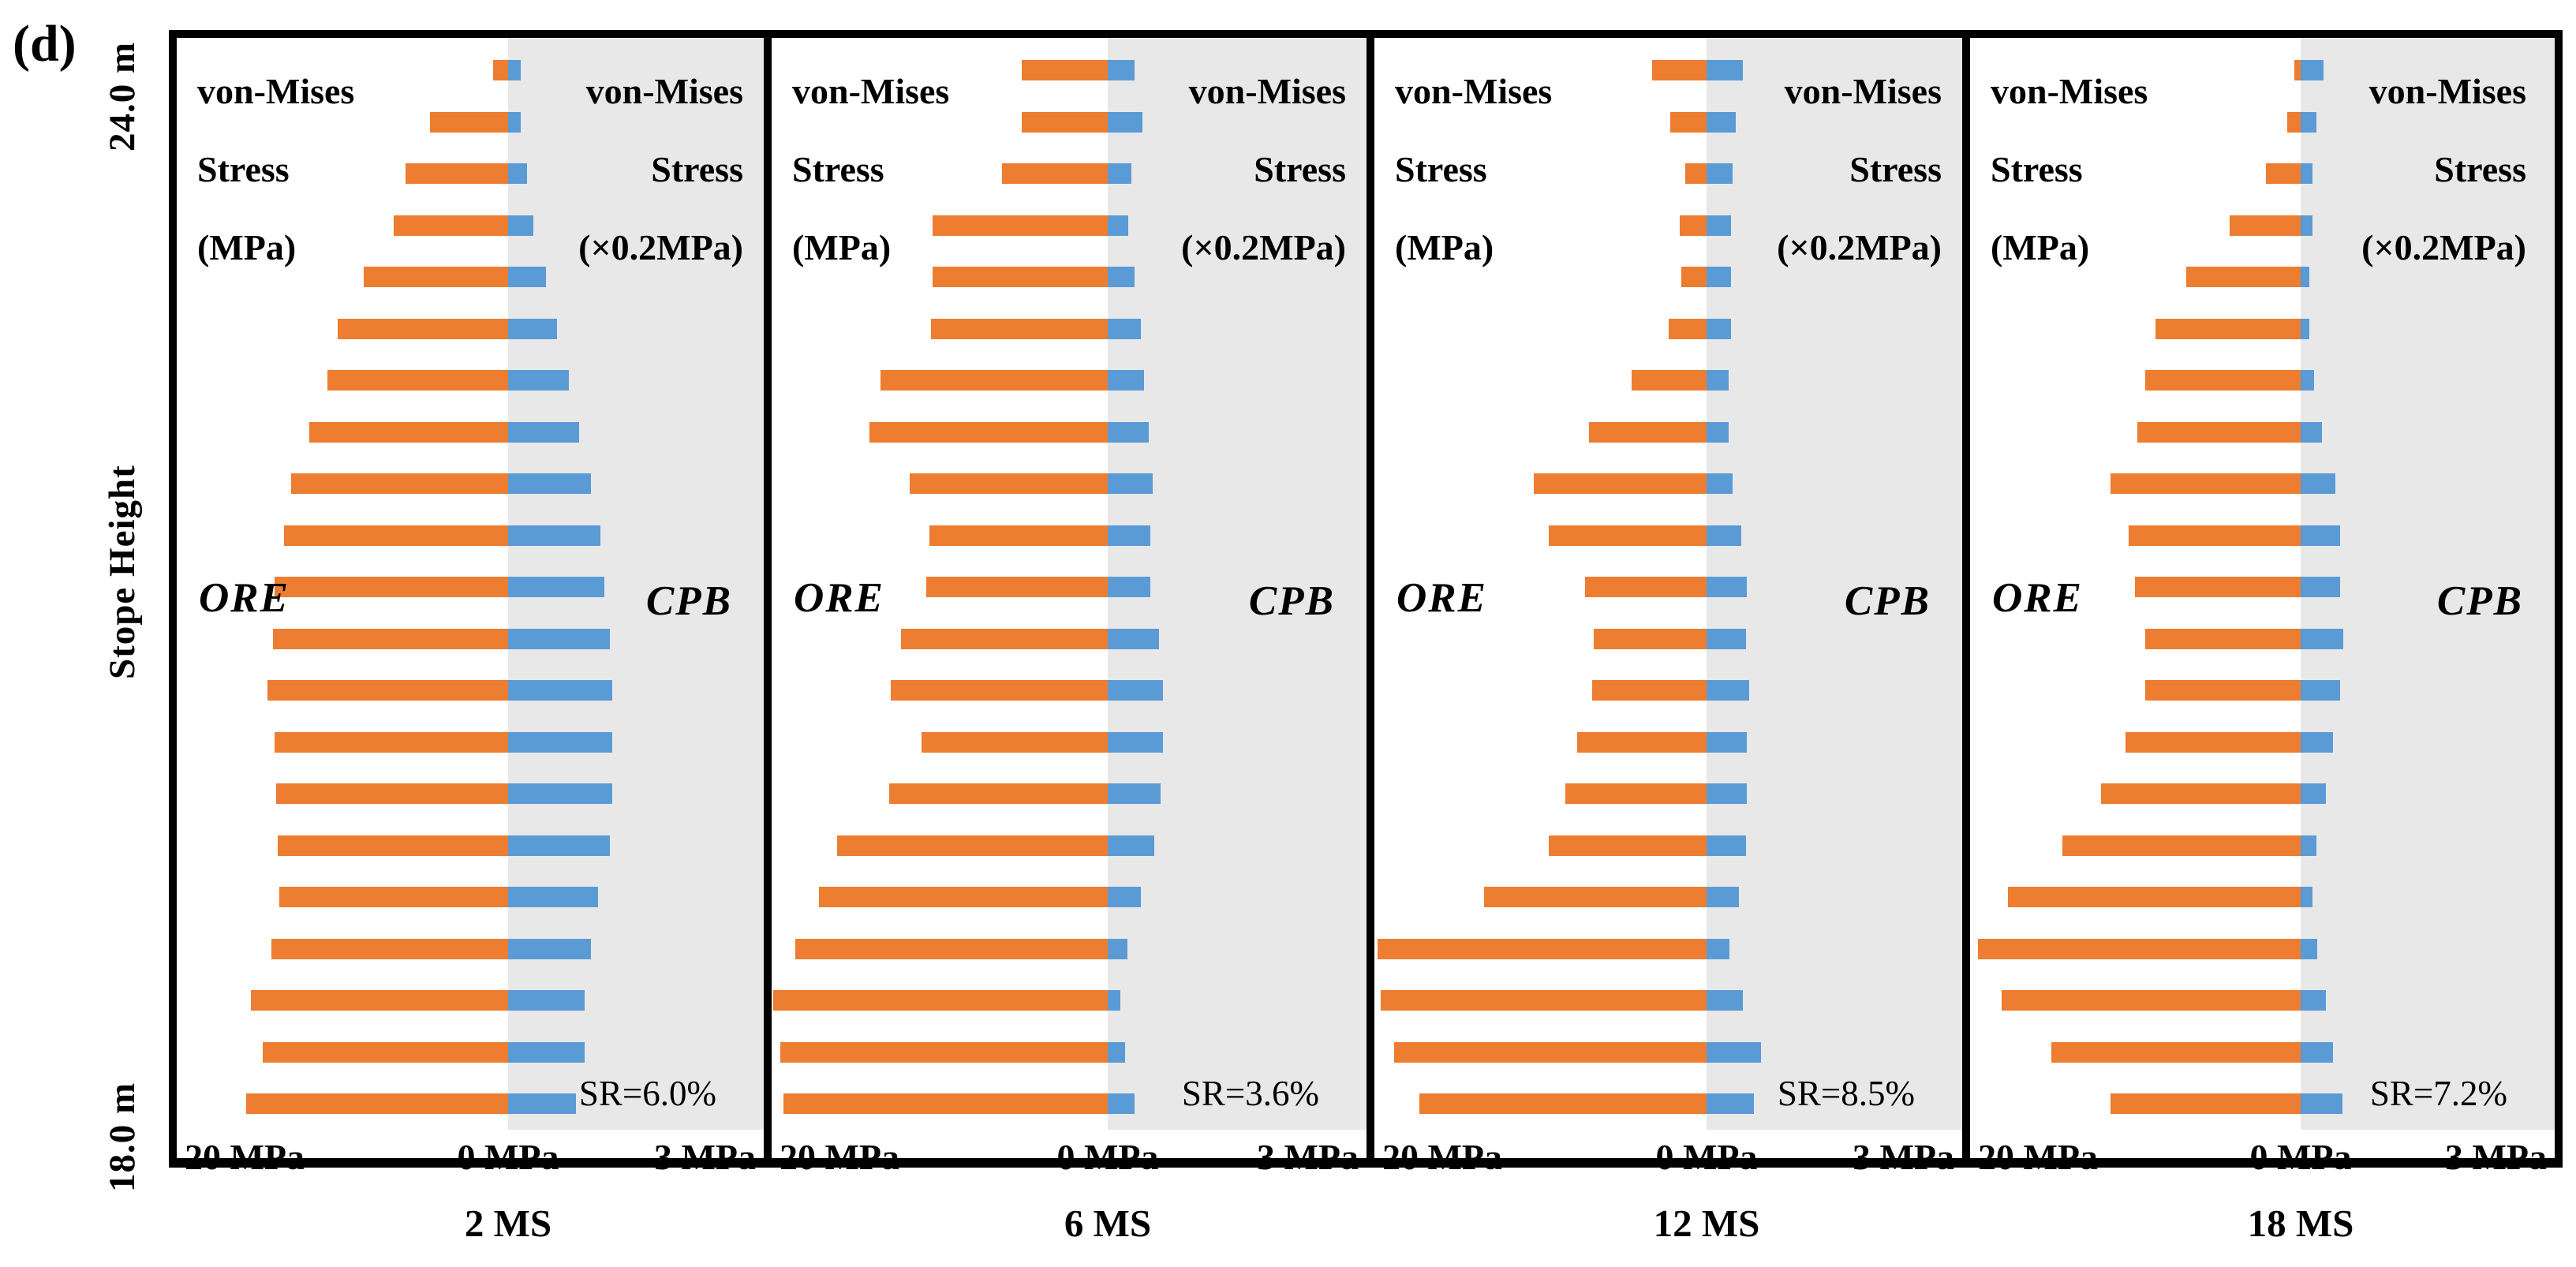 This screenshot has height=1267, width=2576. Describe the element at coordinates (2300, 1223) in the screenshot. I see `panel-caption: 18 MS` at that location.